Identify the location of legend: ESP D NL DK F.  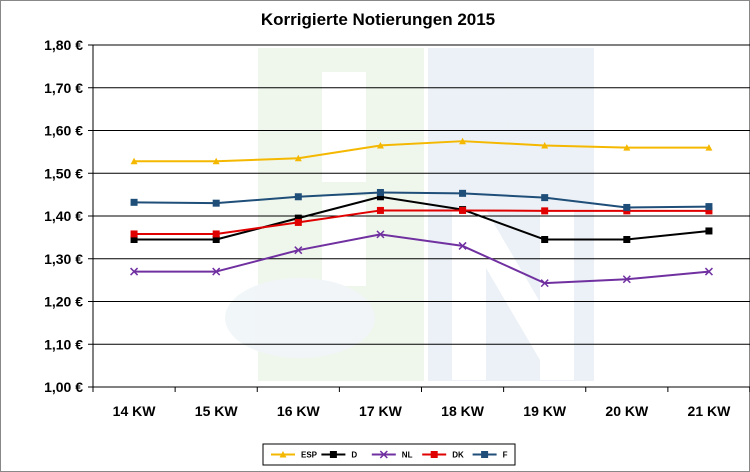
(389, 454).